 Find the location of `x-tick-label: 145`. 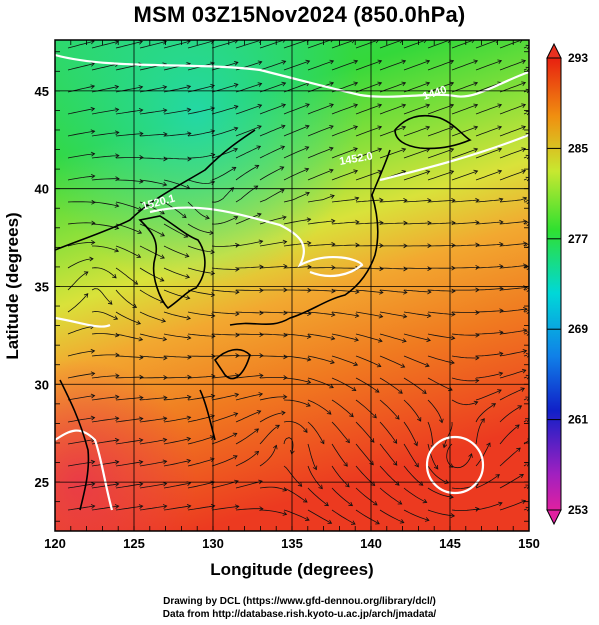

x-tick-label: 145 is located at coordinates (450, 543).